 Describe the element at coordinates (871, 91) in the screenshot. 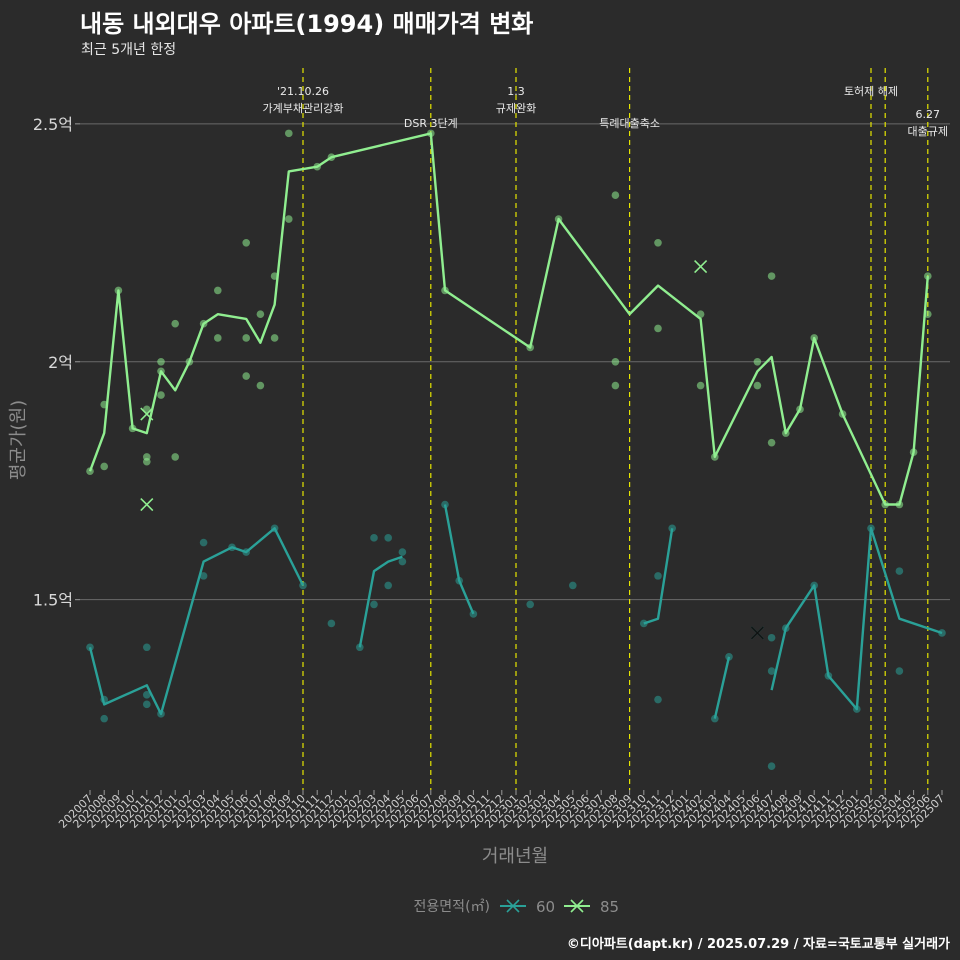

I see `event-label: 토허제 해제` at that location.